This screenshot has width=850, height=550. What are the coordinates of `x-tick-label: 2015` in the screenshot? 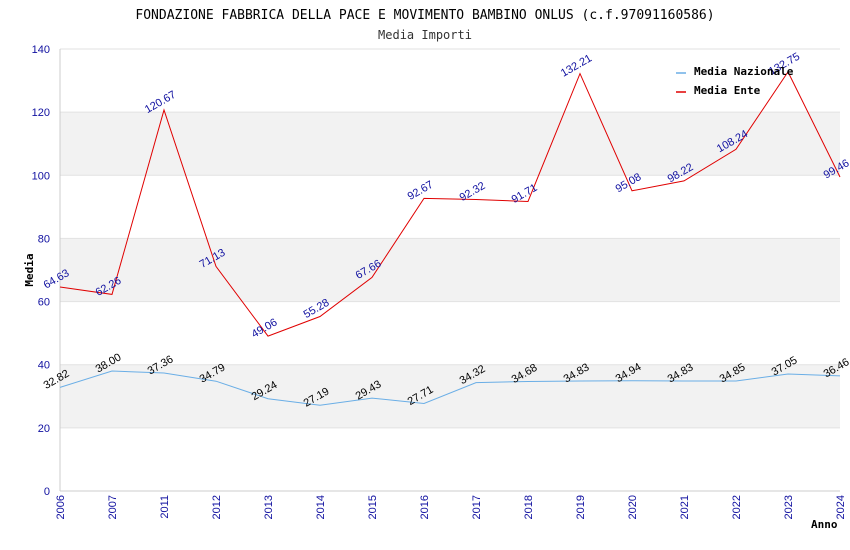 It's located at (373, 507).